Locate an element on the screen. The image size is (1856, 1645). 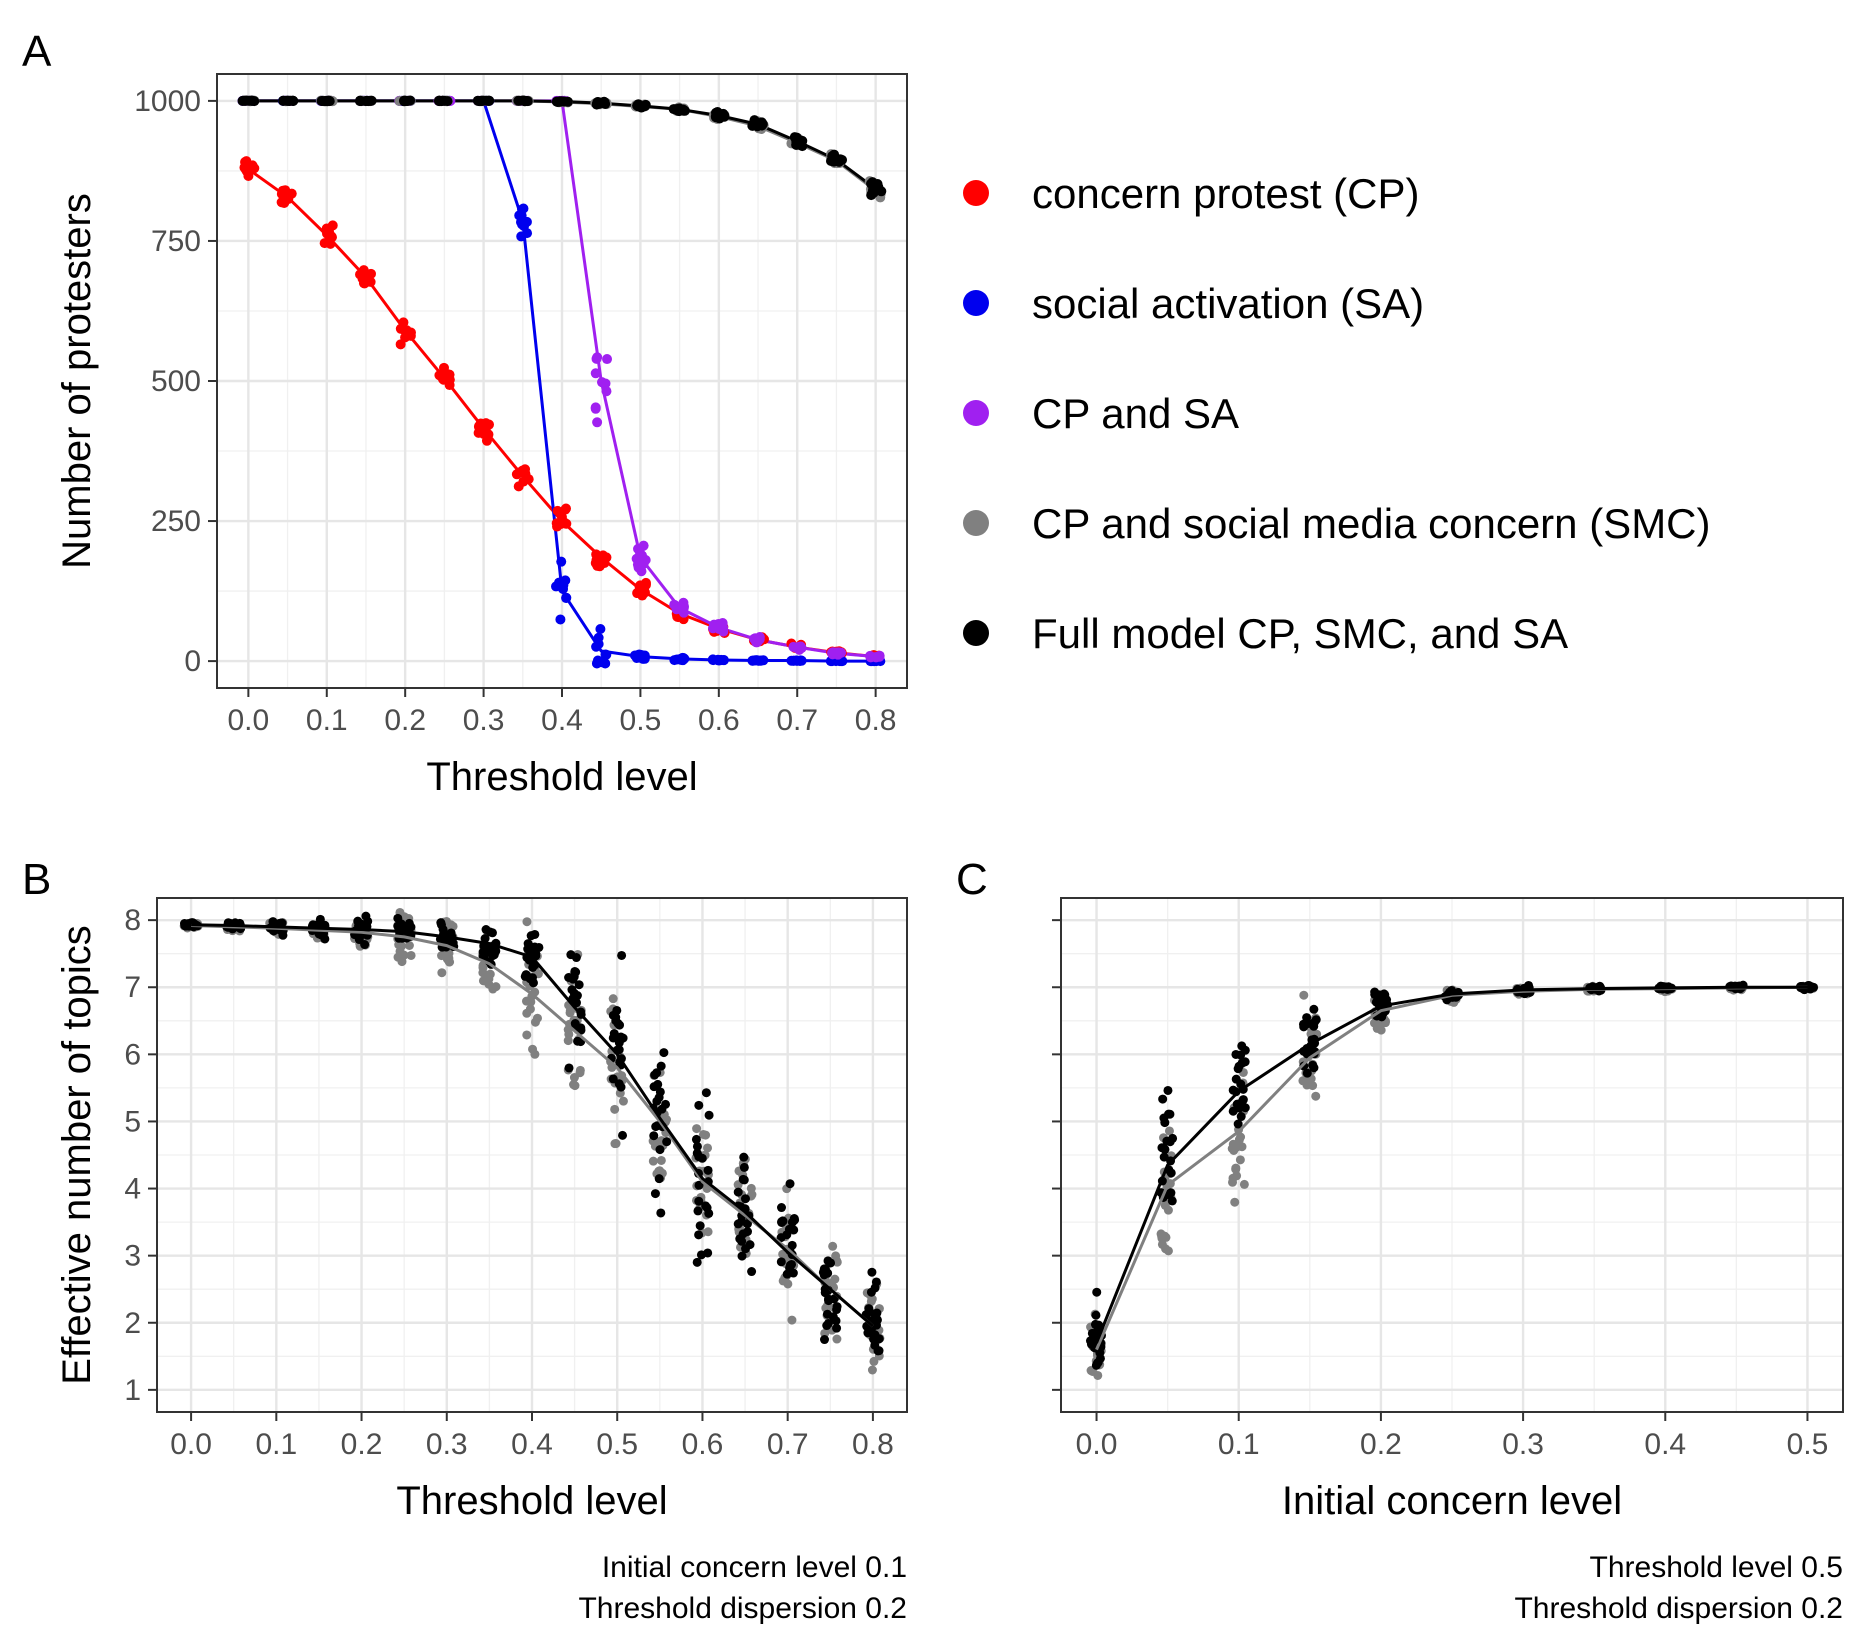
panel-b-series-line is located at coordinates (532, 1125).